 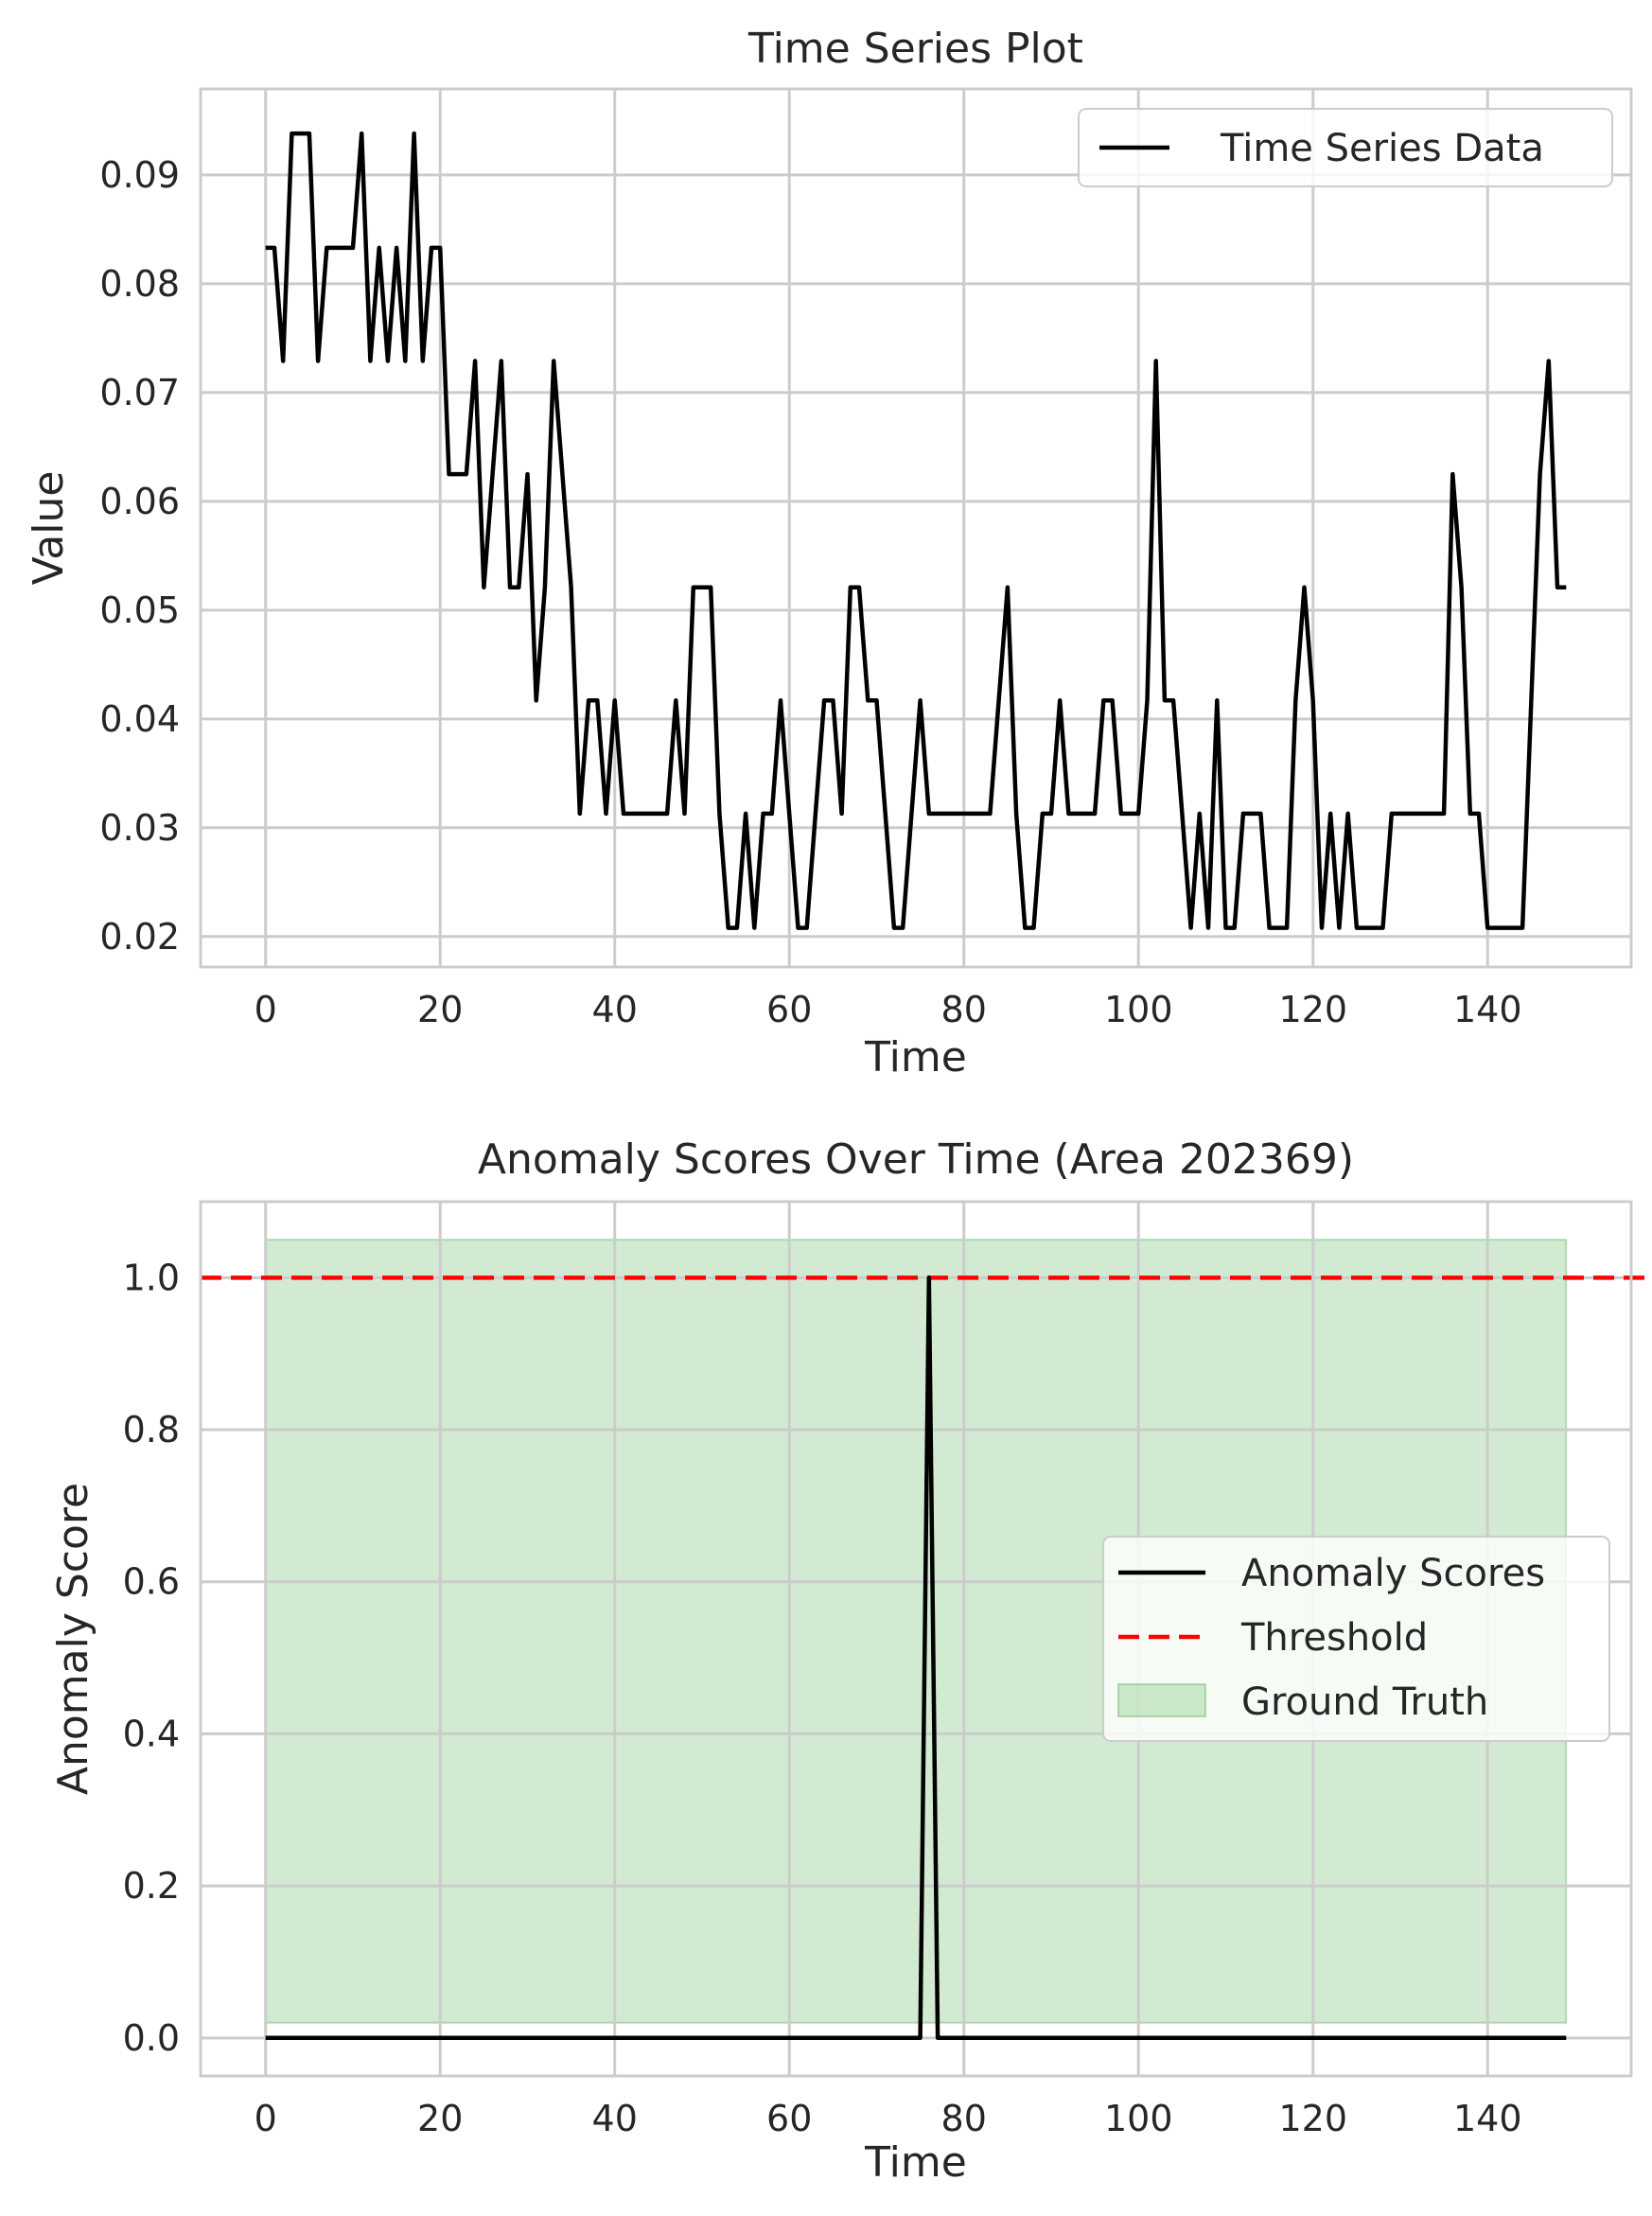 I want to click on y-tick-label: 0.8, so click(x=151, y=1430).